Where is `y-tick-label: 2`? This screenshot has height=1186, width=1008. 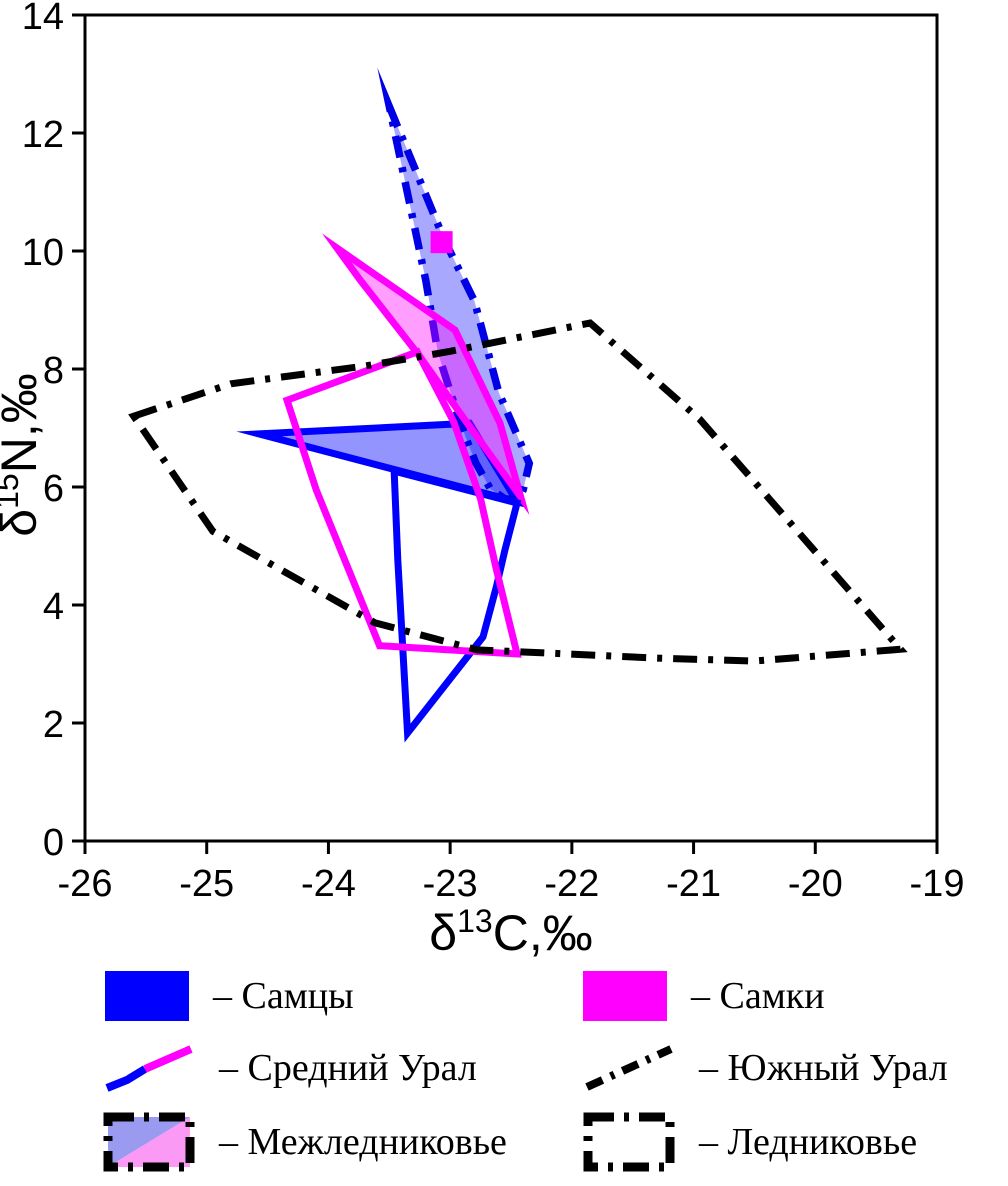
y-tick-label: 2 is located at coordinates (53, 725).